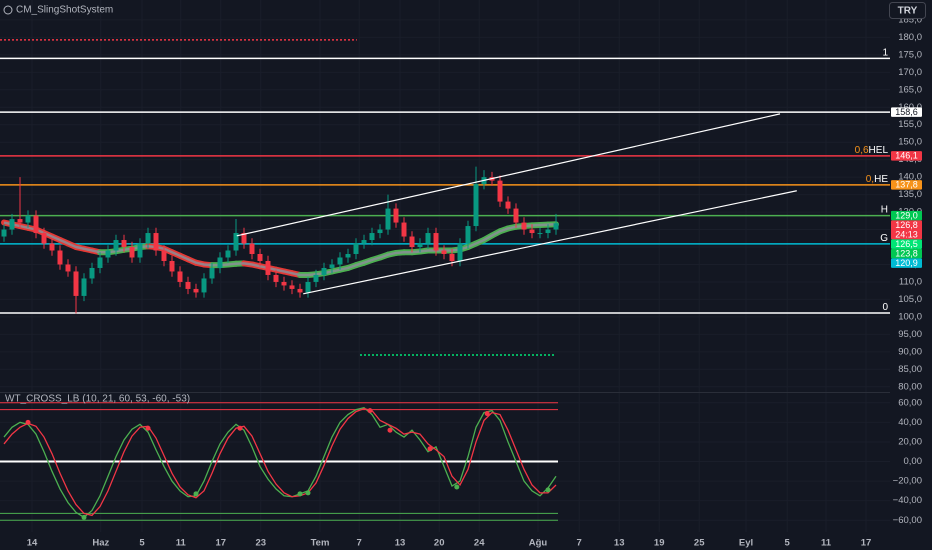  I want to click on y-tick-label: −40,00, so click(907, 500).